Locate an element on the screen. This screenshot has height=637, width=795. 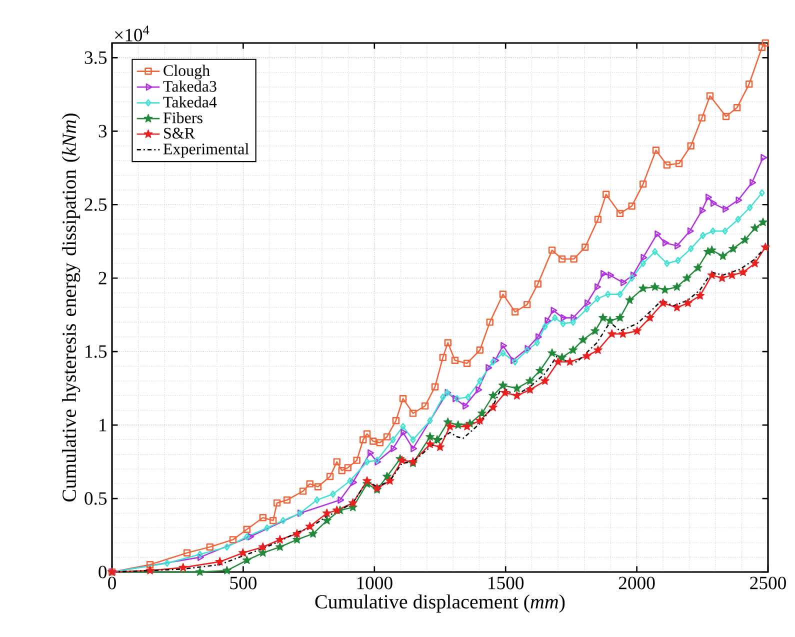
y-tick-label: 1 is located at coordinates (103, 425).